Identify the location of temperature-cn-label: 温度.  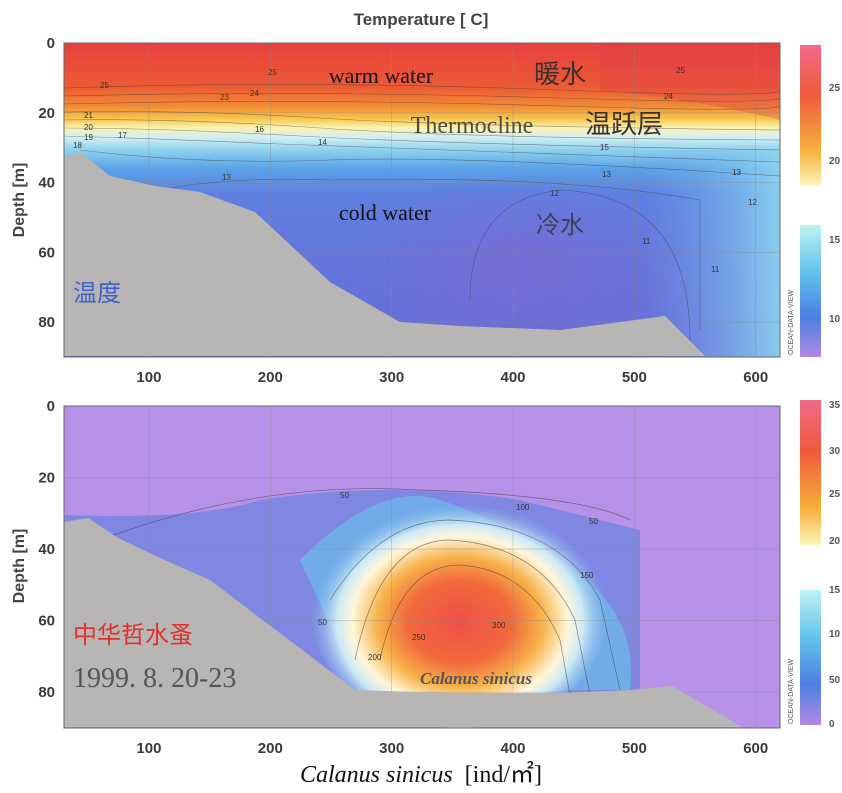
(97, 293).